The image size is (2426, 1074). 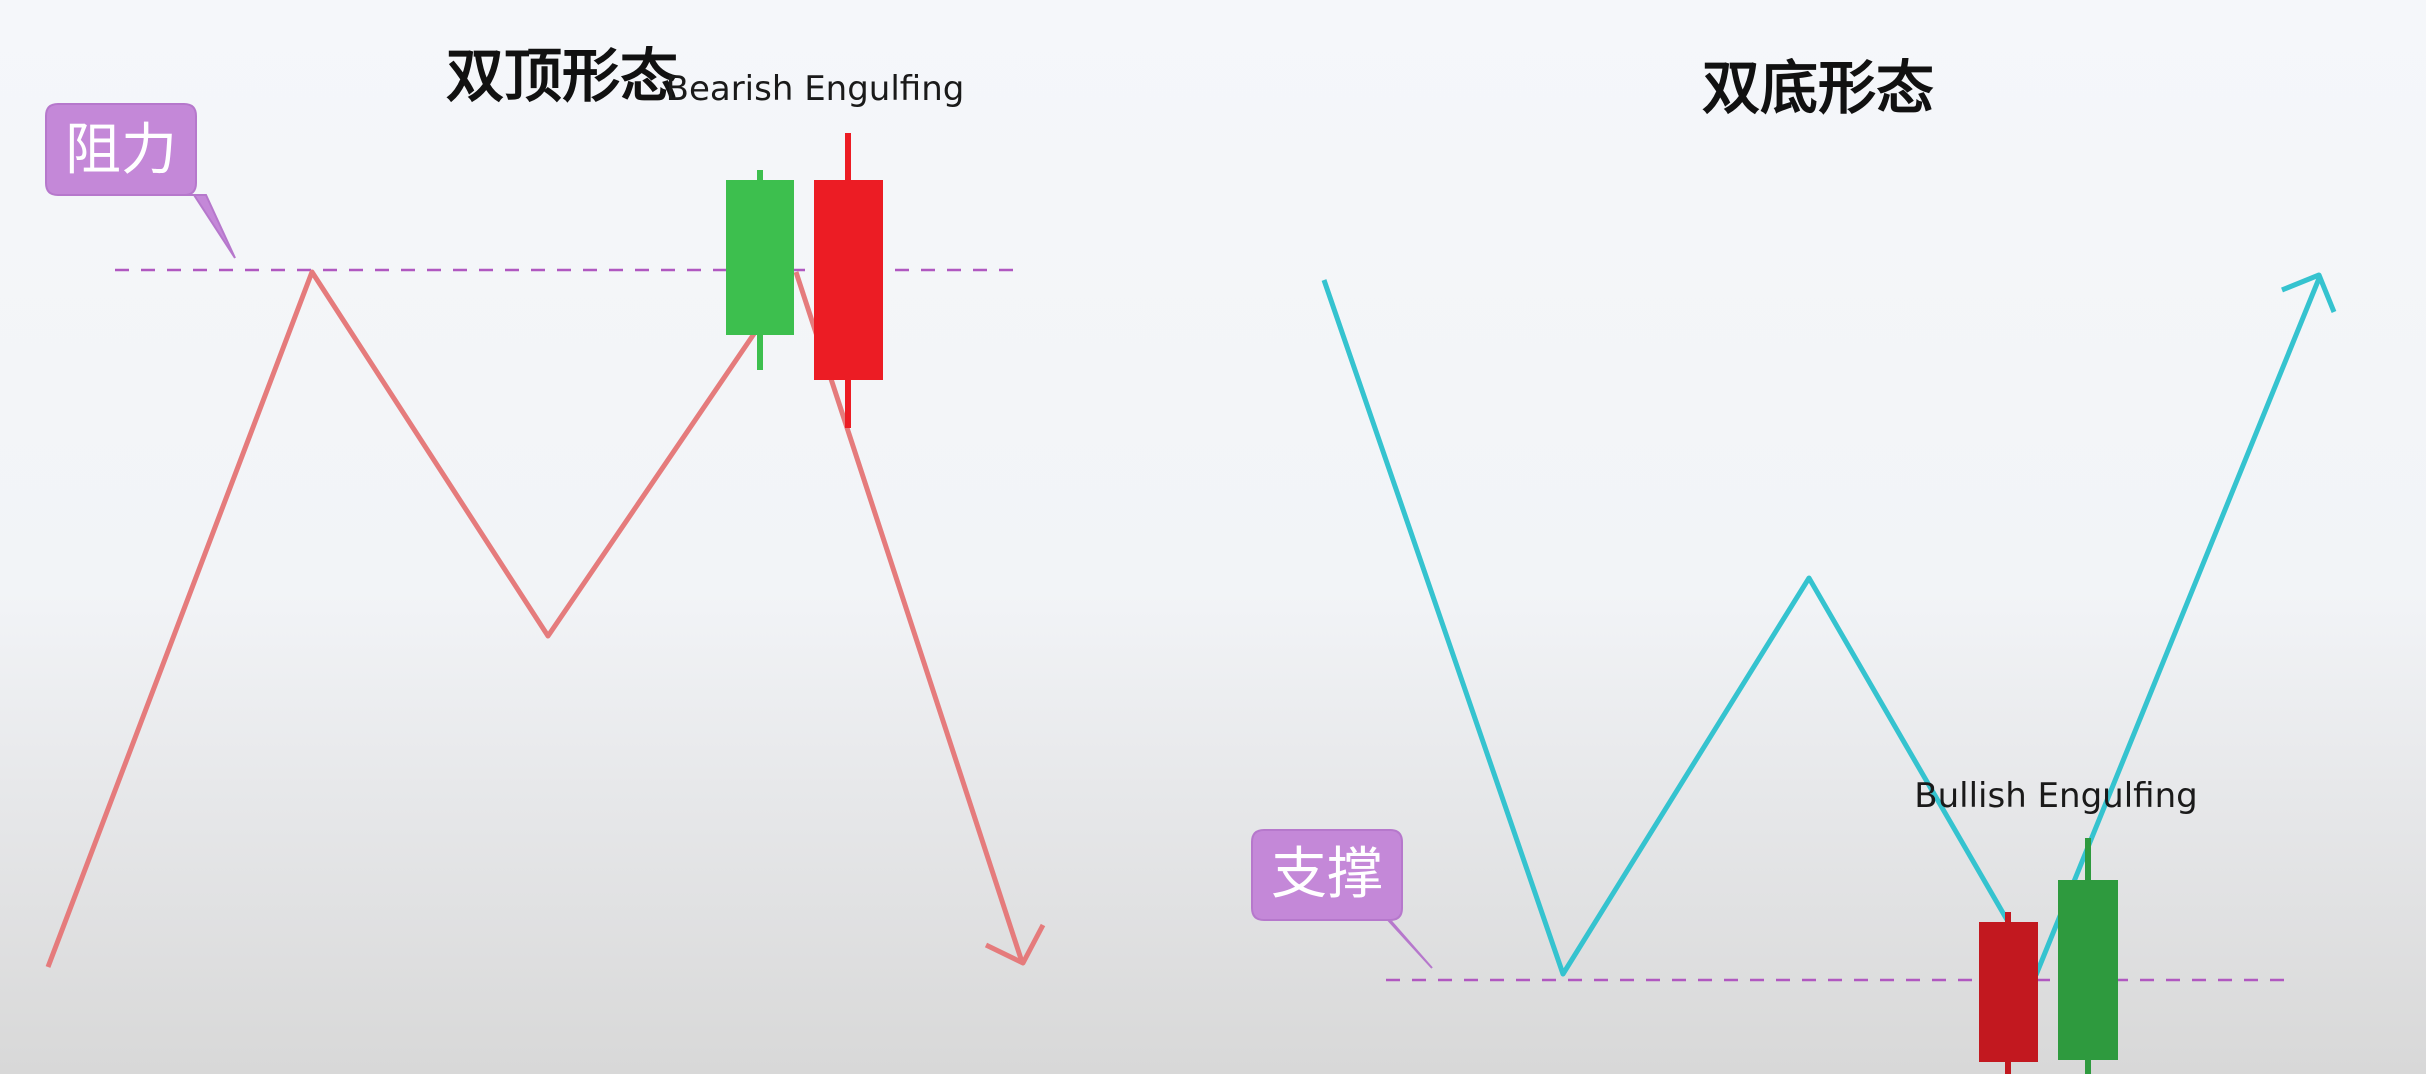 I want to click on bullish-candle, so click(x=760, y=270).